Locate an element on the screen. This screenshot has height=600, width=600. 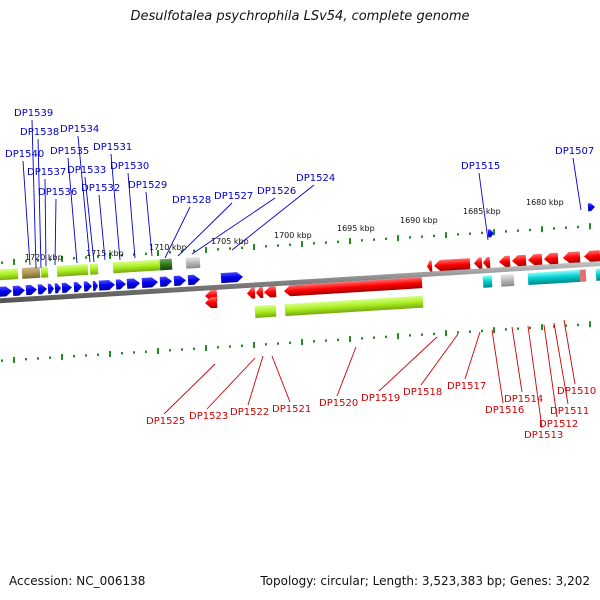
forward-gene-label: DP1539 is located at coordinates (33, 113).